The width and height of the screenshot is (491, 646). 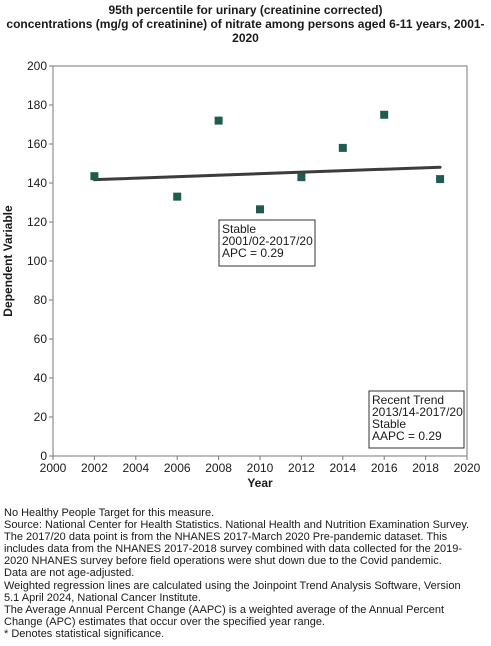 I want to click on x-tick-label: 2016, so click(x=384, y=468).